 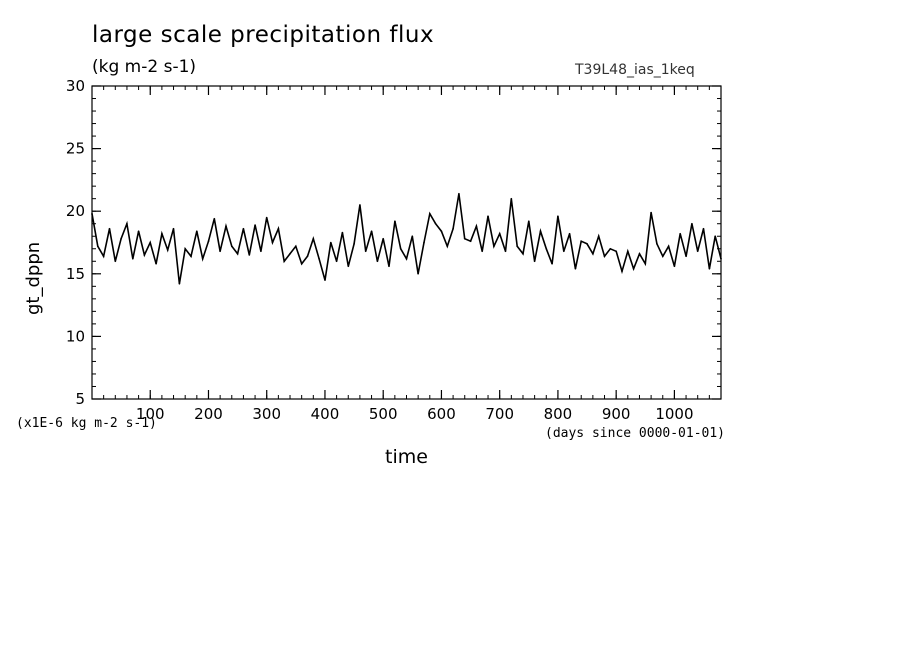 I want to click on chart-subtitle: (kg m-2 s-1), so click(x=144, y=67).